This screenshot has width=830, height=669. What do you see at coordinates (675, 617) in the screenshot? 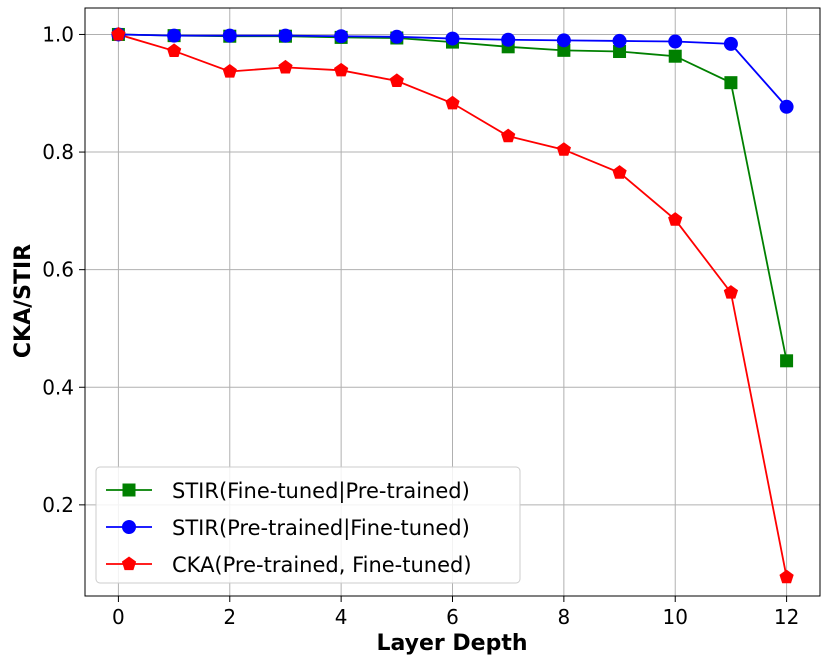
I see `x-tick-label: 10` at bounding box center [675, 617].